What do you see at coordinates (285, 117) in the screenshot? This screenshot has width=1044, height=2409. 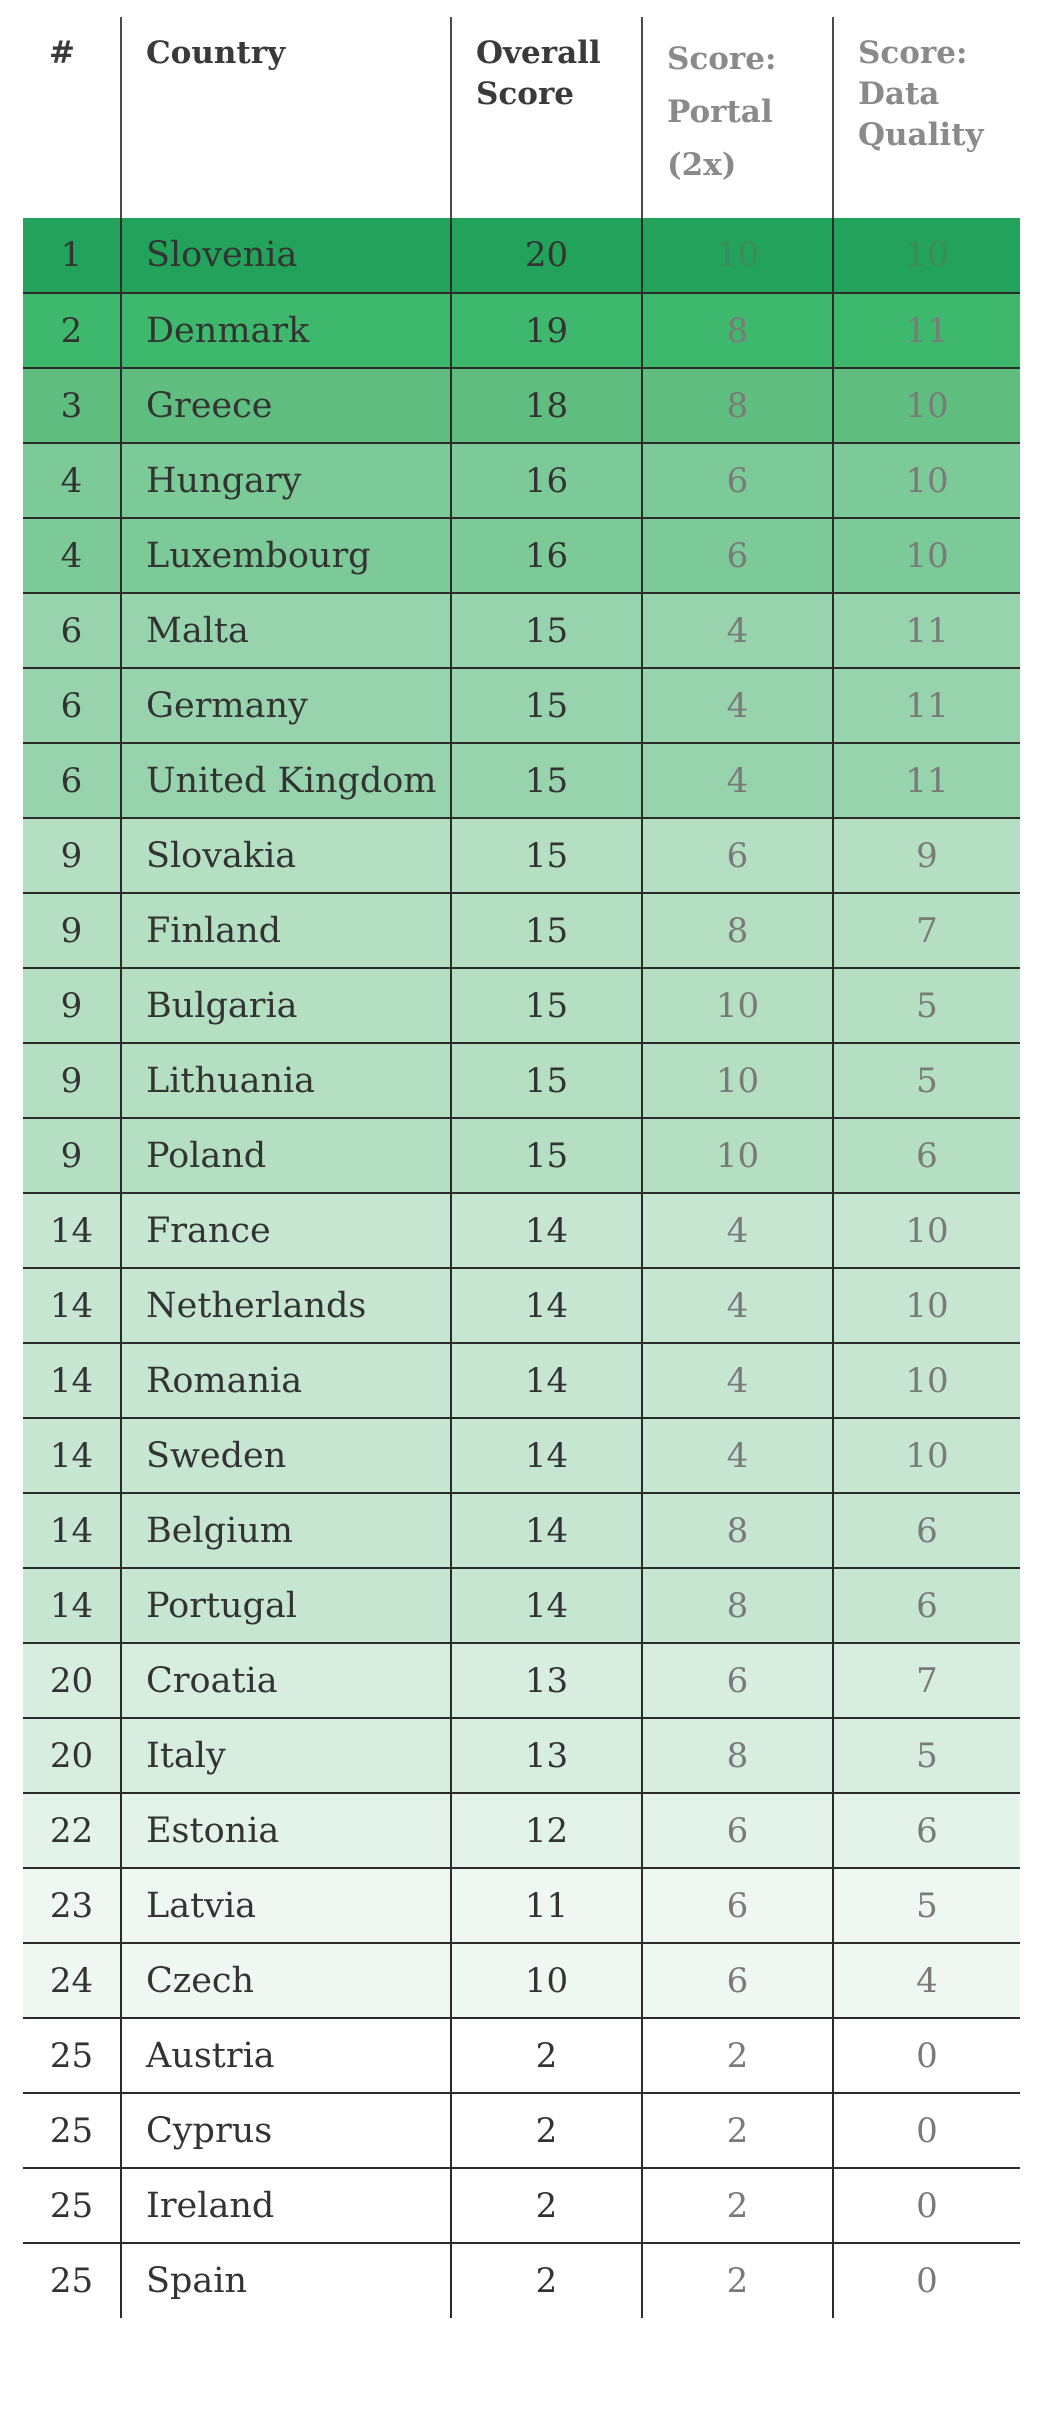 I see `header-country: Country` at bounding box center [285, 117].